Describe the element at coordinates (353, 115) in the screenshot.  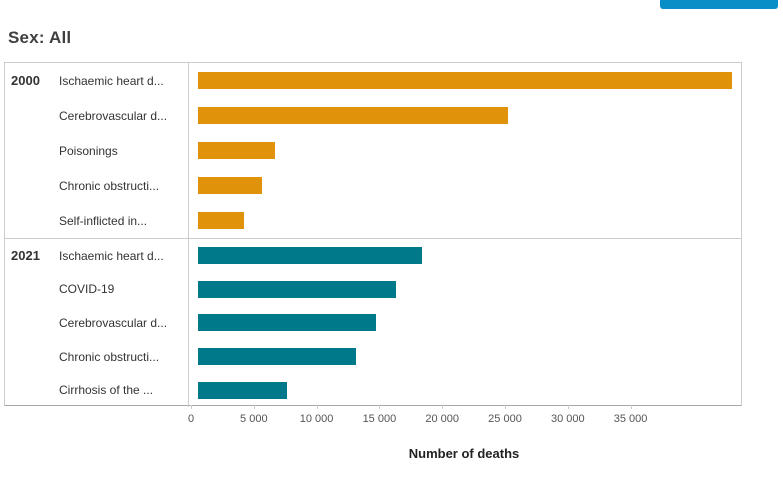
I see `bar-2000-cerebrovascular-d-` at that location.